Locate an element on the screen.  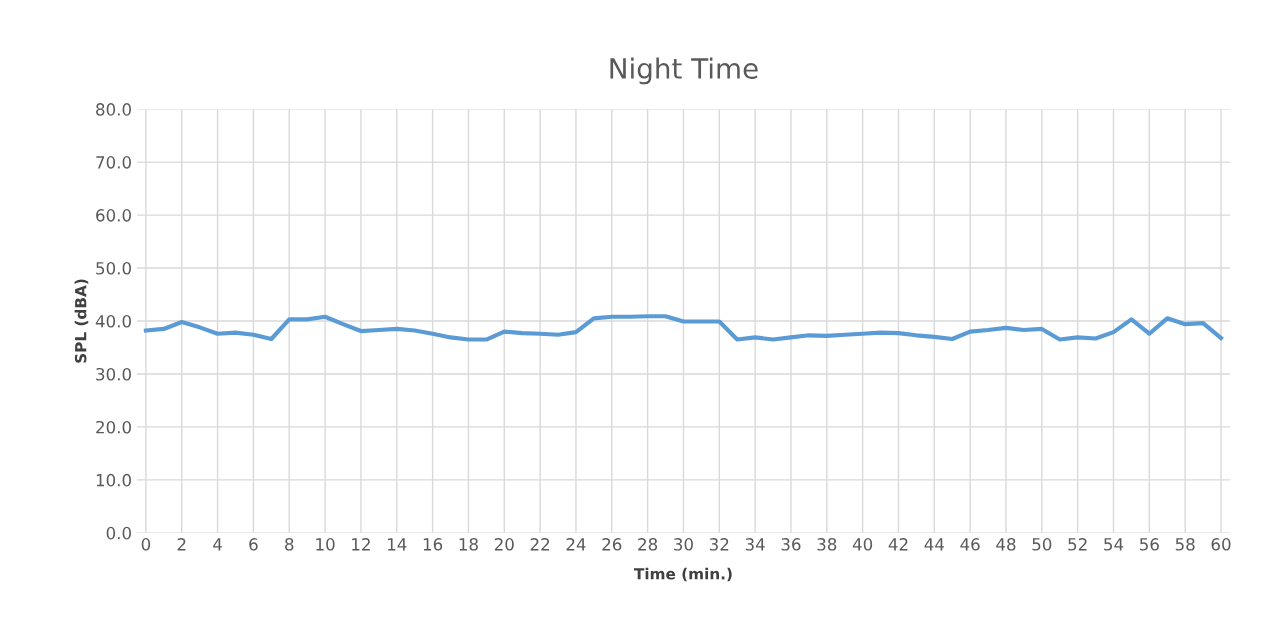
y-tick-label: 30.0 is located at coordinates (113, 374).